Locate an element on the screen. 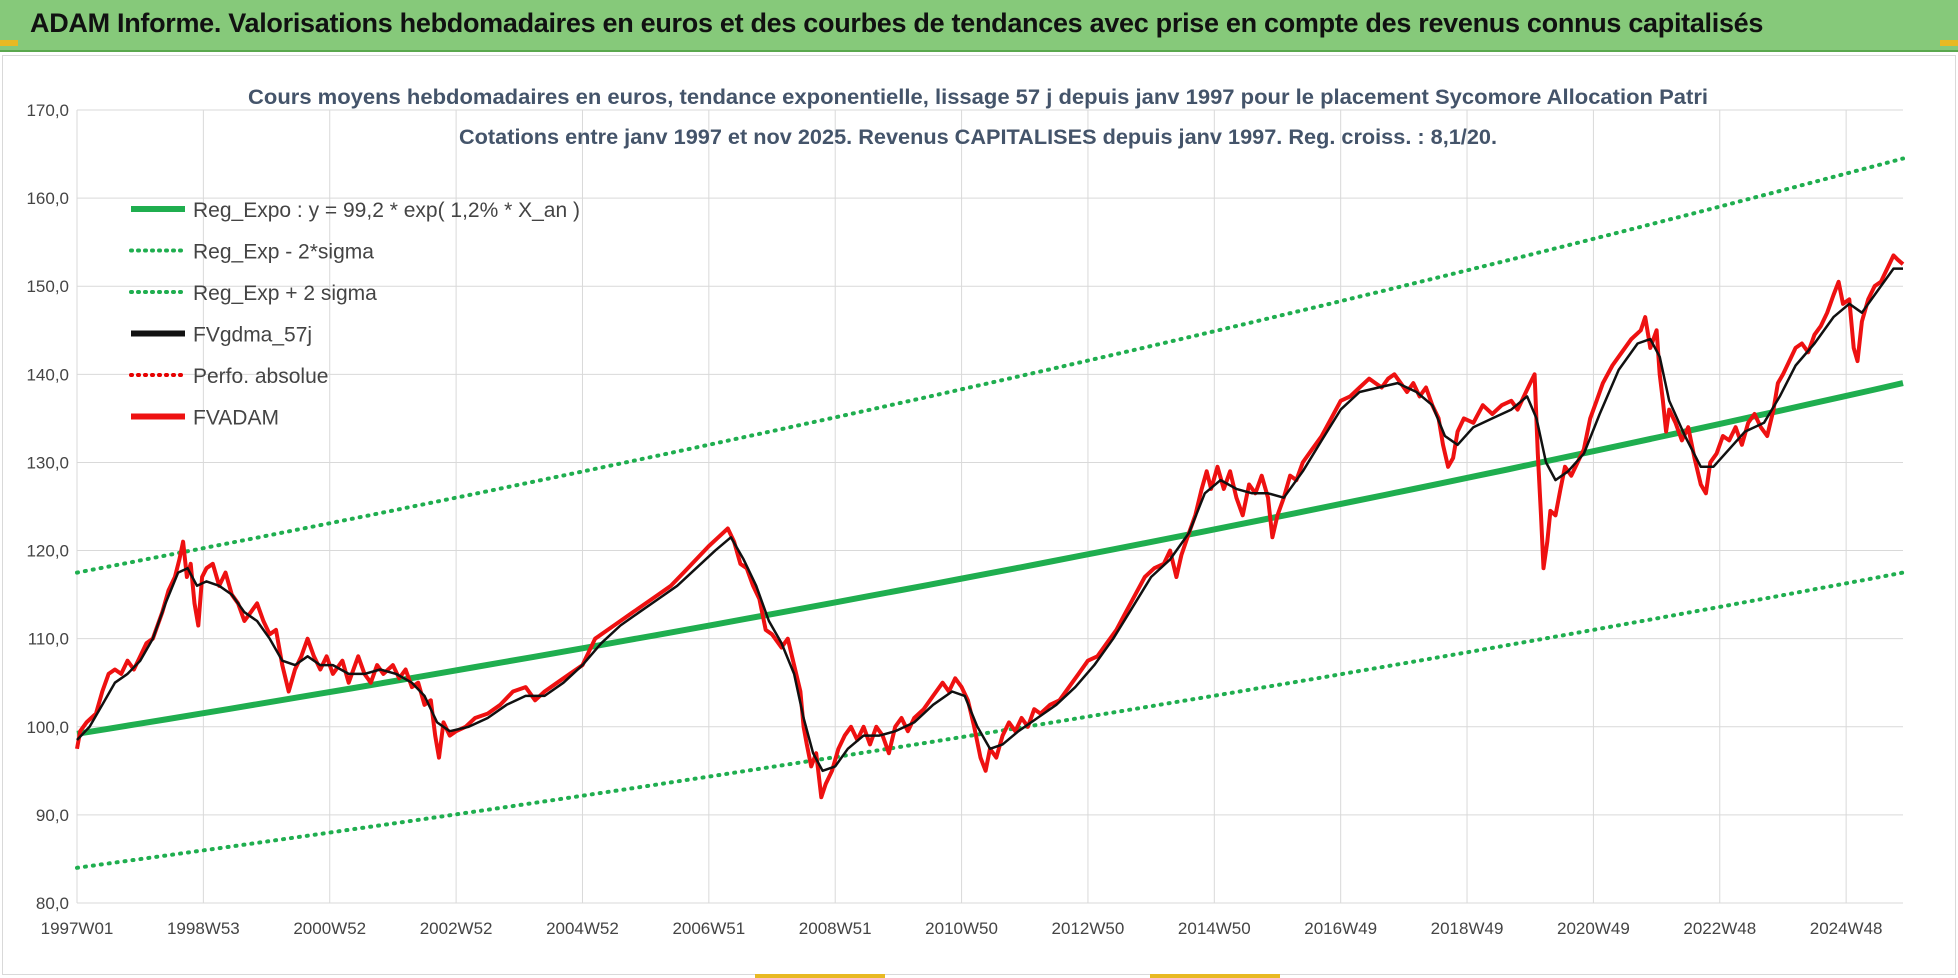 The image size is (1958, 978). y-tick-label: 130,0 is located at coordinates (47, 462).